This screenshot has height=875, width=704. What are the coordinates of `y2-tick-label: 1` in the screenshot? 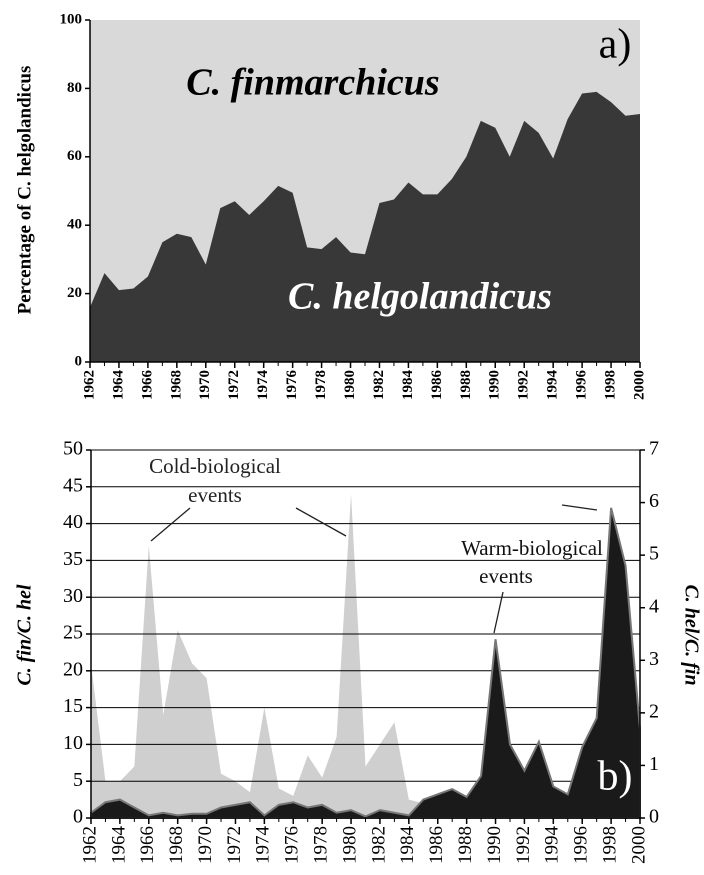 It's located at (654, 764).